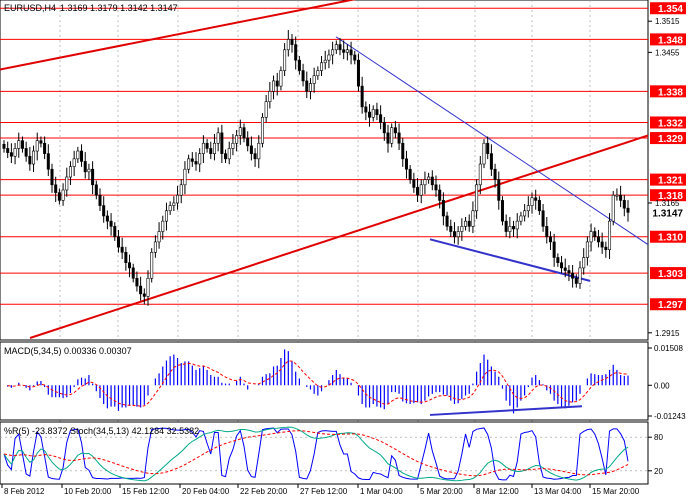  I want to click on macd-tick-label: 0.01508, so click(668, 348).